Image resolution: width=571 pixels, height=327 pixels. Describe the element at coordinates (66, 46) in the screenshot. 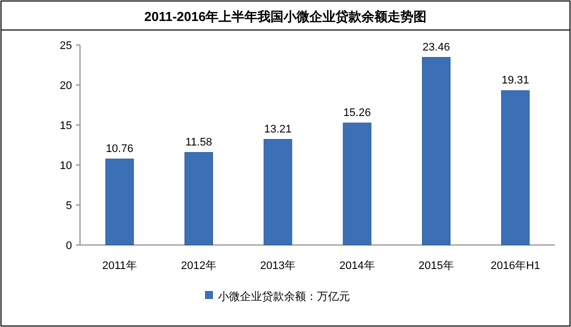

I see `y-tick-label: 25` at that location.